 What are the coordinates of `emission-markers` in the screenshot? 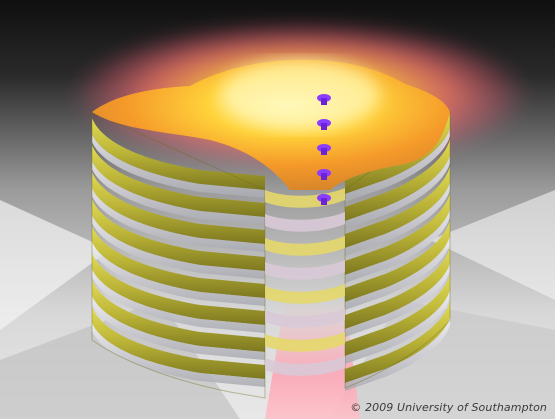 It's located at (324, 149).